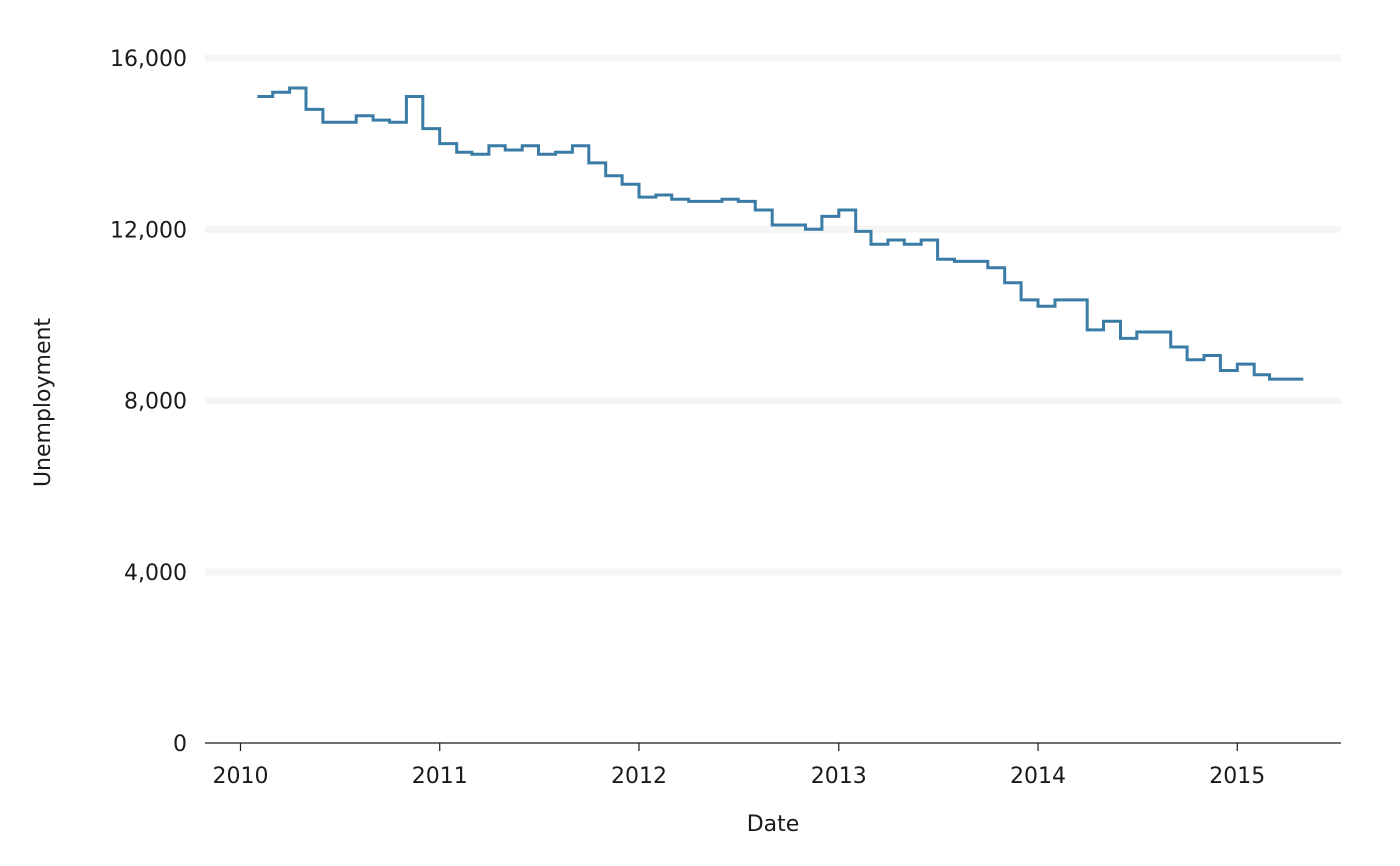 This screenshot has width=1400, height=866. What do you see at coordinates (440, 776) in the screenshot?
I see `x-tick-label: 2011` at bounding box center [440, 776].